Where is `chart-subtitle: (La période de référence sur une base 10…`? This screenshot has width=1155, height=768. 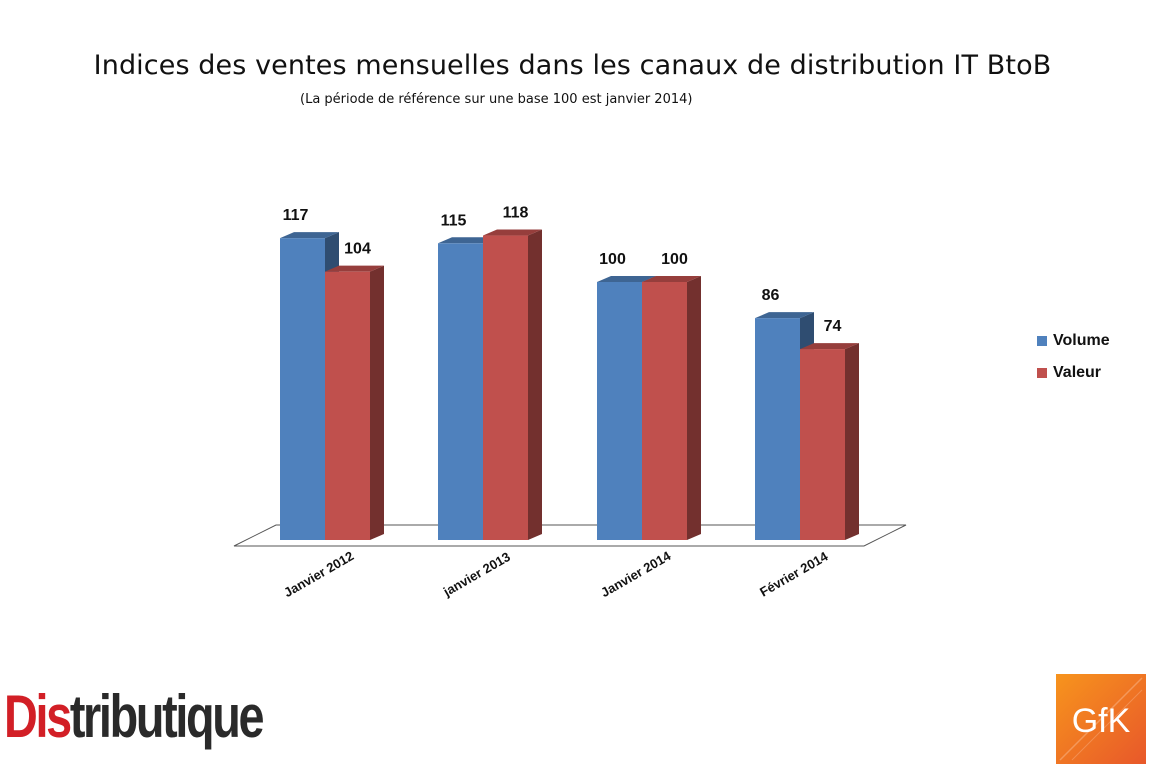
chart-subtitle: (La période de référence sur une base 10… is located at coordinates (496, 99).